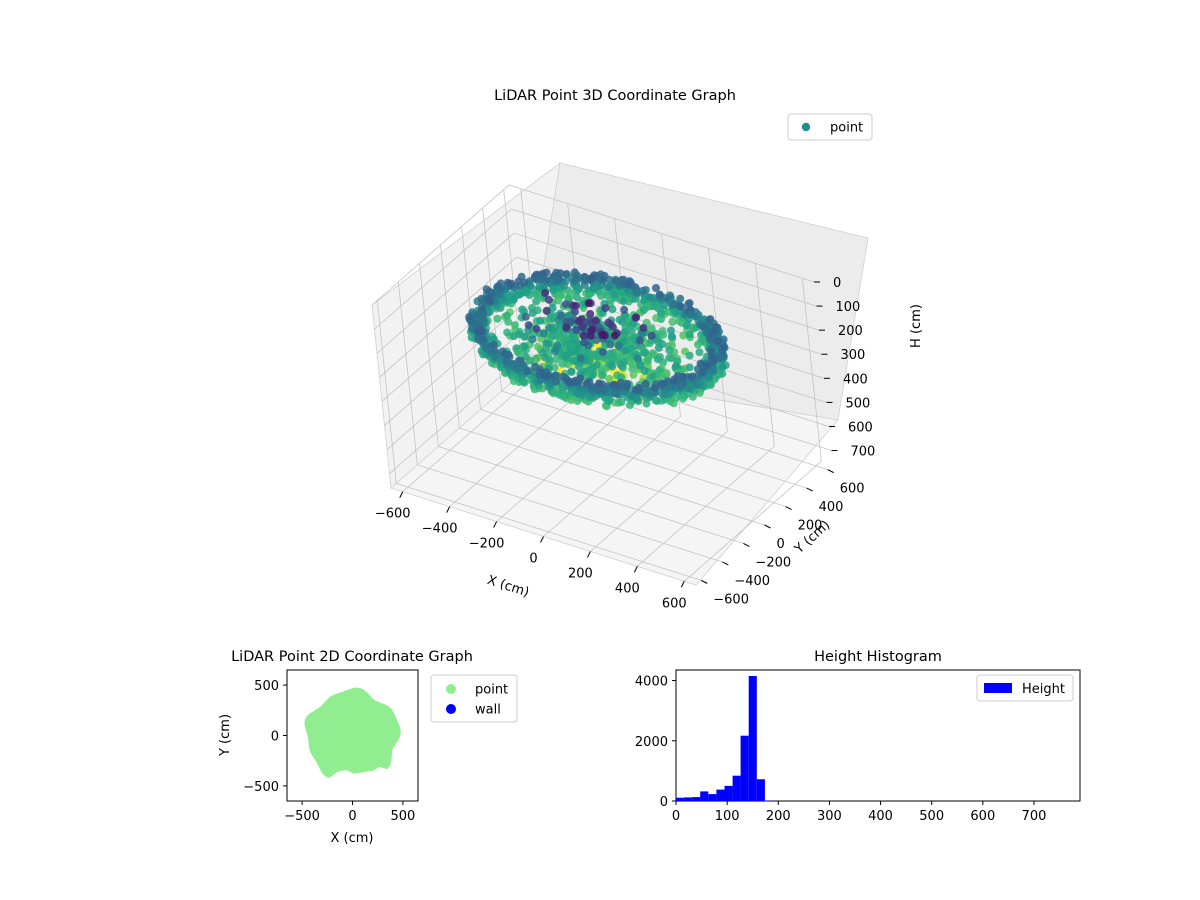 The image size is (1200, 900). Describe the element at coordinates (1034, 816) in the screenshot. I see `x-tick-label-histogram: 700` at that location.